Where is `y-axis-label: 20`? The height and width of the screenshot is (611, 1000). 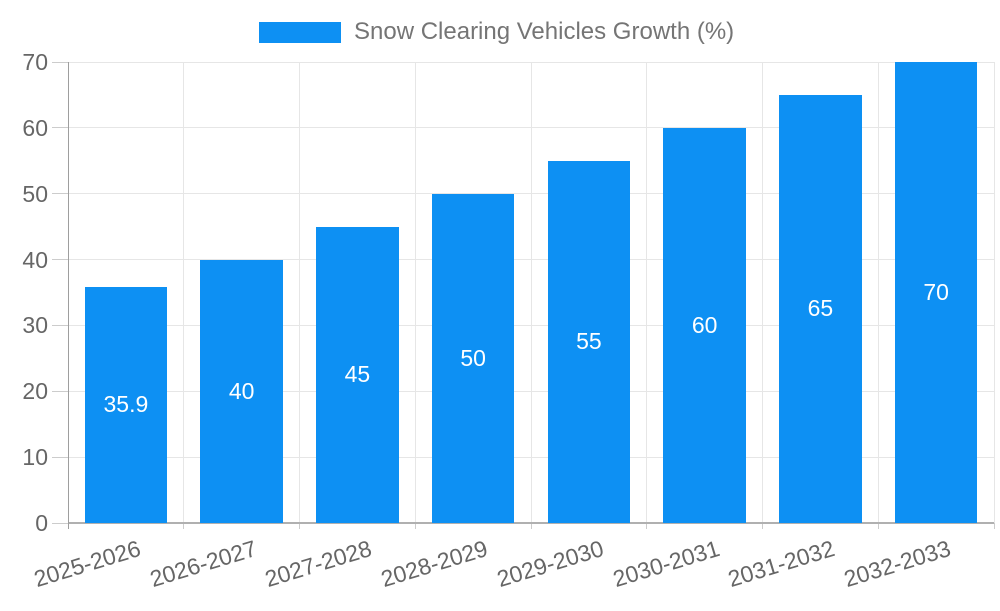
y-axis-label: 20 is located at coordinates (35, 391).